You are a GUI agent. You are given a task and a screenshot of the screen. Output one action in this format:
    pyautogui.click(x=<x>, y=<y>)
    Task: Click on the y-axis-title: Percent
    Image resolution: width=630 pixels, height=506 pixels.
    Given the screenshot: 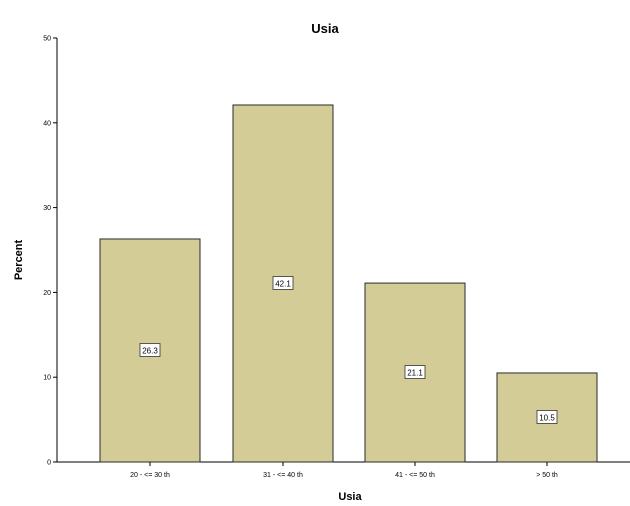 What is the action you would take?
    pyautogui.click(x=19, y=259)
    